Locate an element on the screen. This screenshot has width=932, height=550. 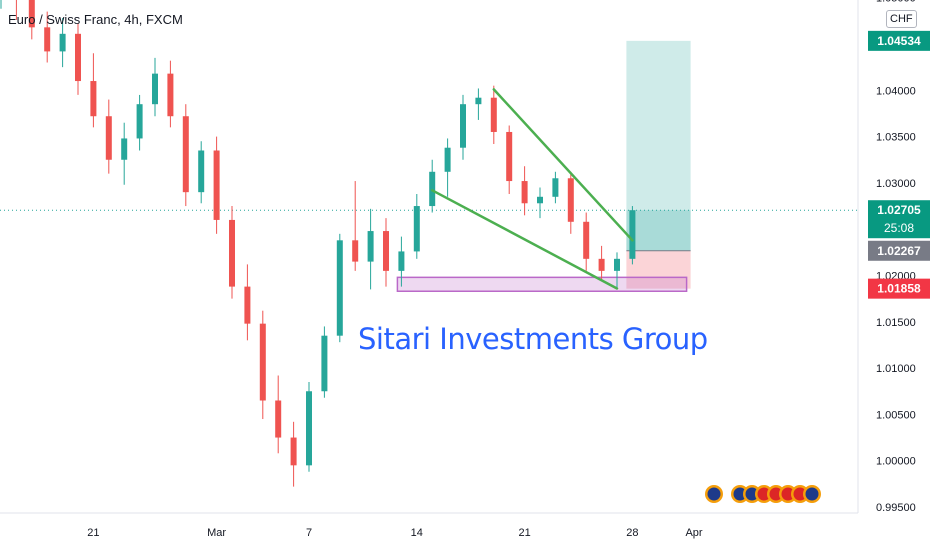
y-tick-label: 1.03000 is located at coordinates (896, 184).